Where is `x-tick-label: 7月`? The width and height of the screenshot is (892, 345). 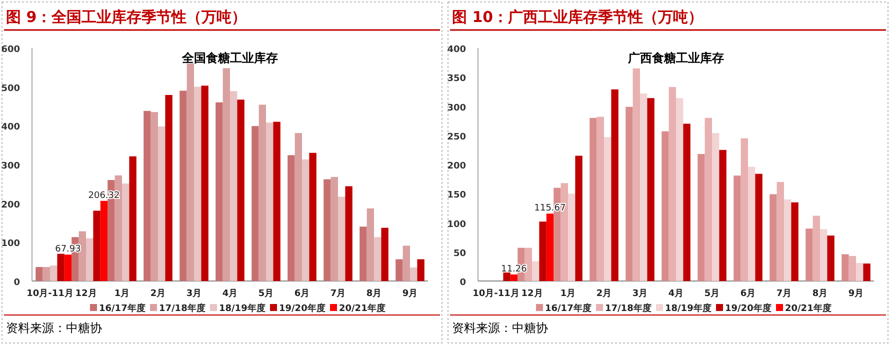
x-tick-label: 7月 is located at coordinates (784, 293).